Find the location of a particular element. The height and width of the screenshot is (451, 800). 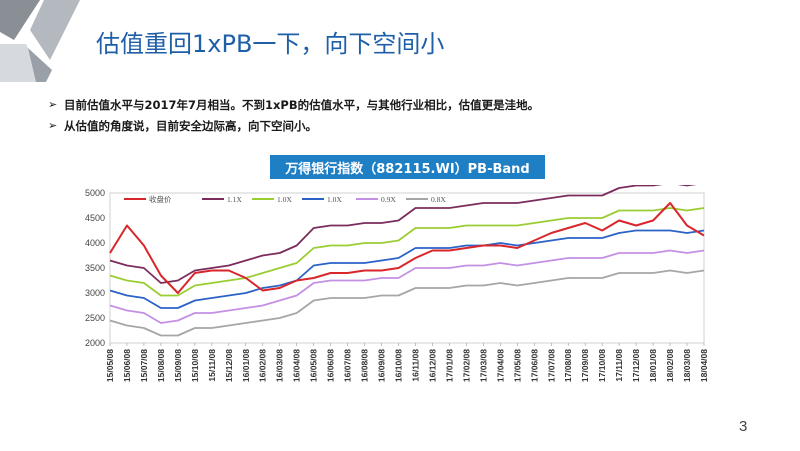

x-tick-label: 16/09/08 is located at coordinates (382, 365).